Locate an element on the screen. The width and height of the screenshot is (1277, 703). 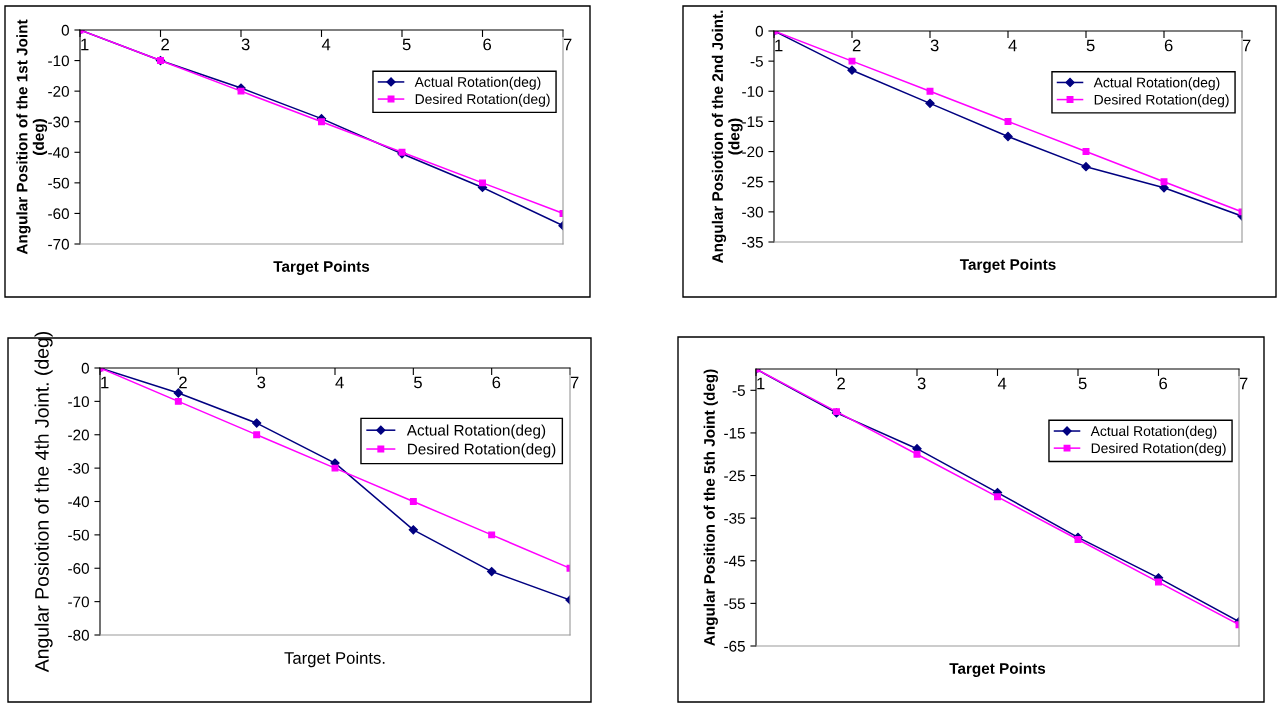
y-axis-title: Angular Posiotion of the 4th Joint. (deg) is located at coordinates (43, 502).